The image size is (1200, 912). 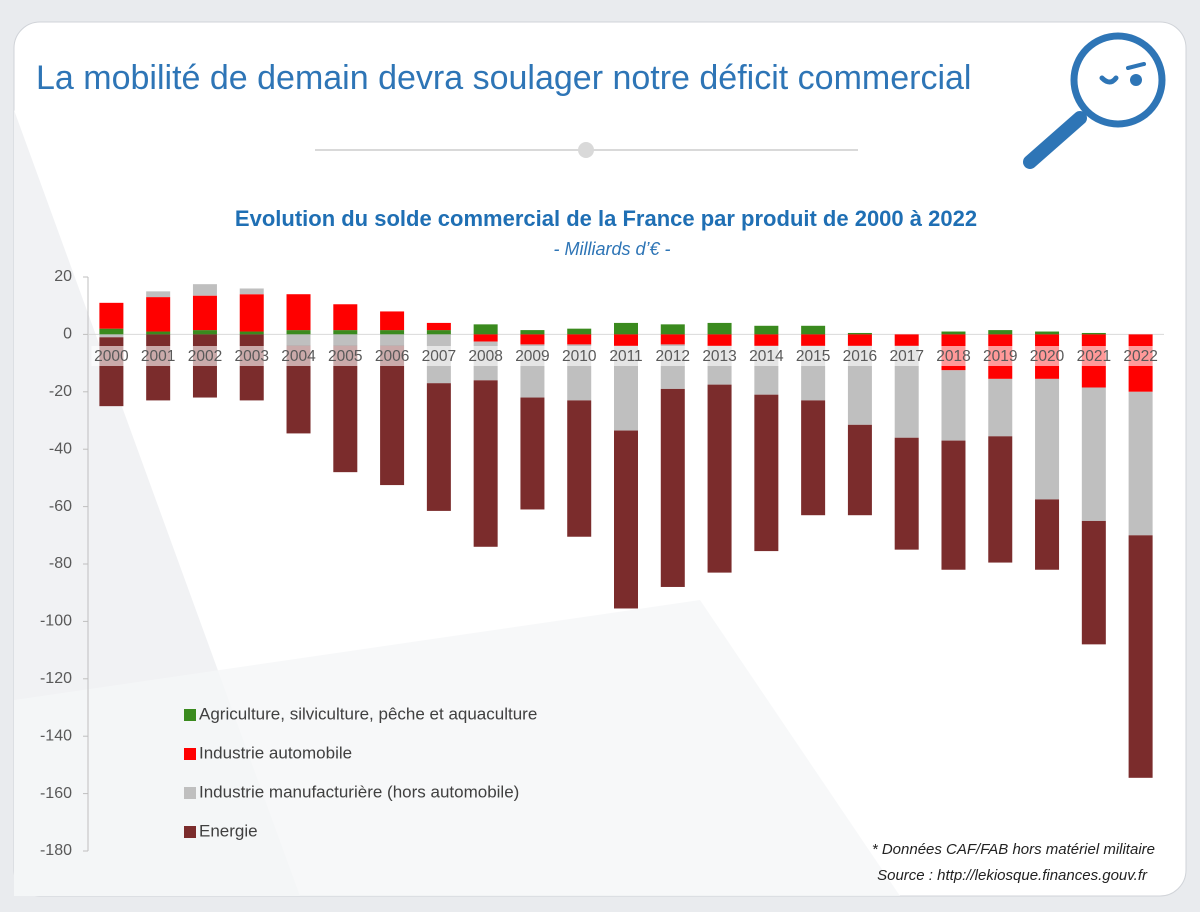 I want to click on x-tick-label: 2009, so click(x=532, y=356).